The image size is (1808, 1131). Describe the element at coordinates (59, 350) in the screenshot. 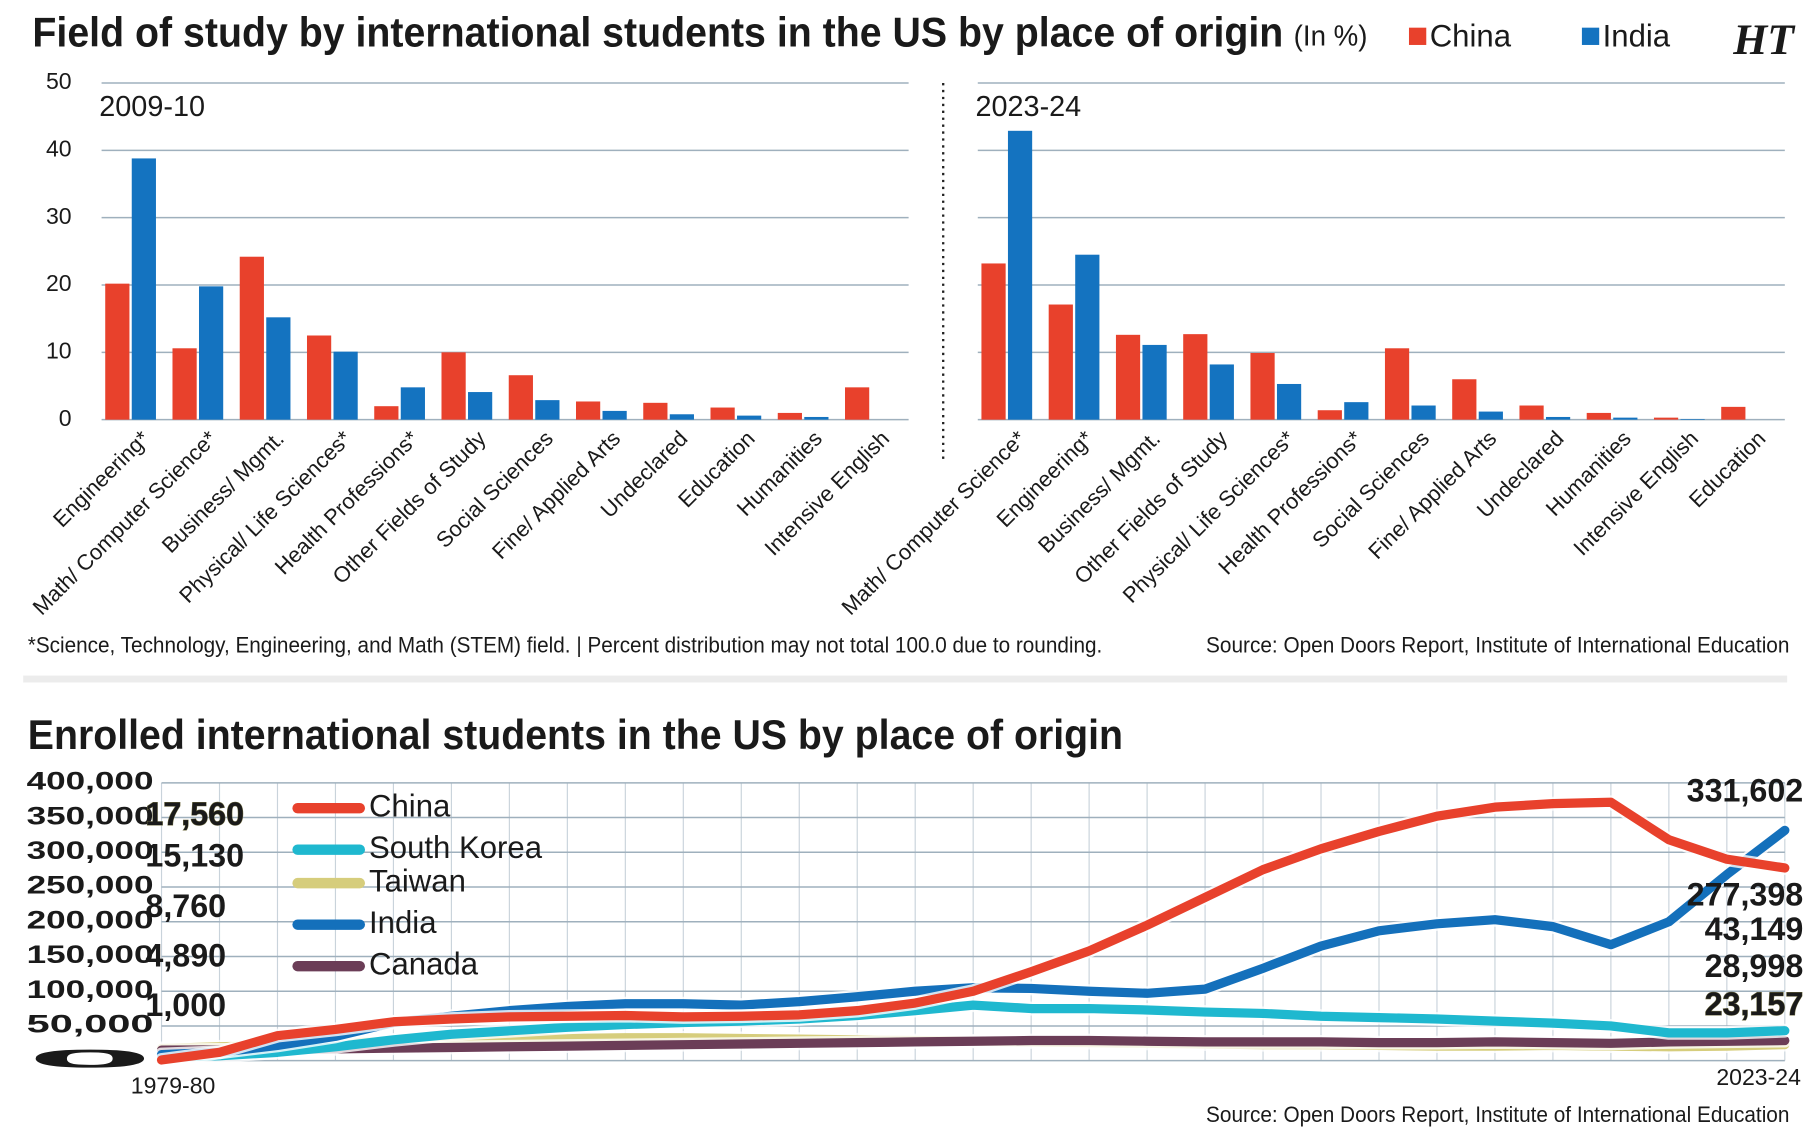

I see `y-tick-label: 10` at that location.